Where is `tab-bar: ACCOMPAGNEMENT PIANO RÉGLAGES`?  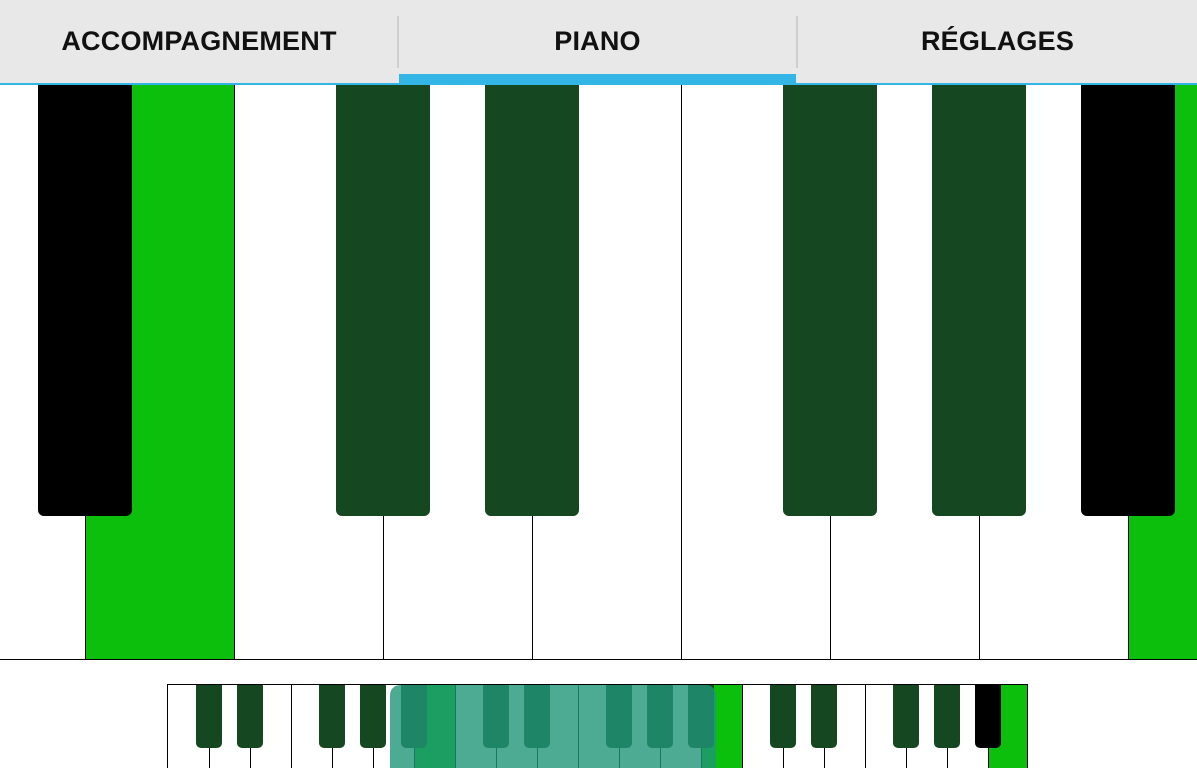 tab-bar: ACCOMPAGNEMENT PIANO RÉGLAGES is located at coordinates (598, 42).